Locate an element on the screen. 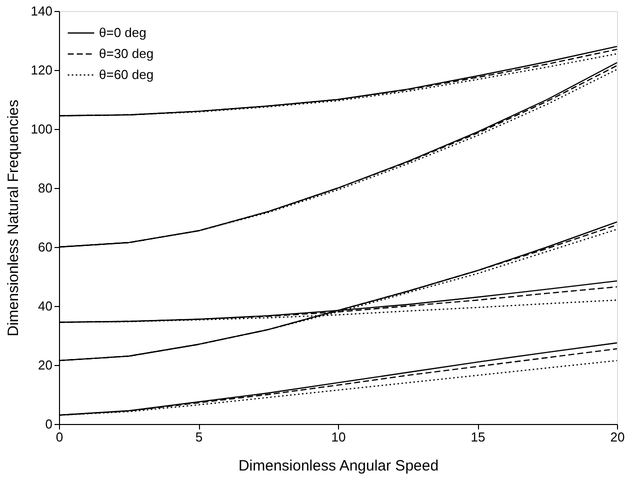  y-tick-label: 40 is located at coordinates (45, 306).